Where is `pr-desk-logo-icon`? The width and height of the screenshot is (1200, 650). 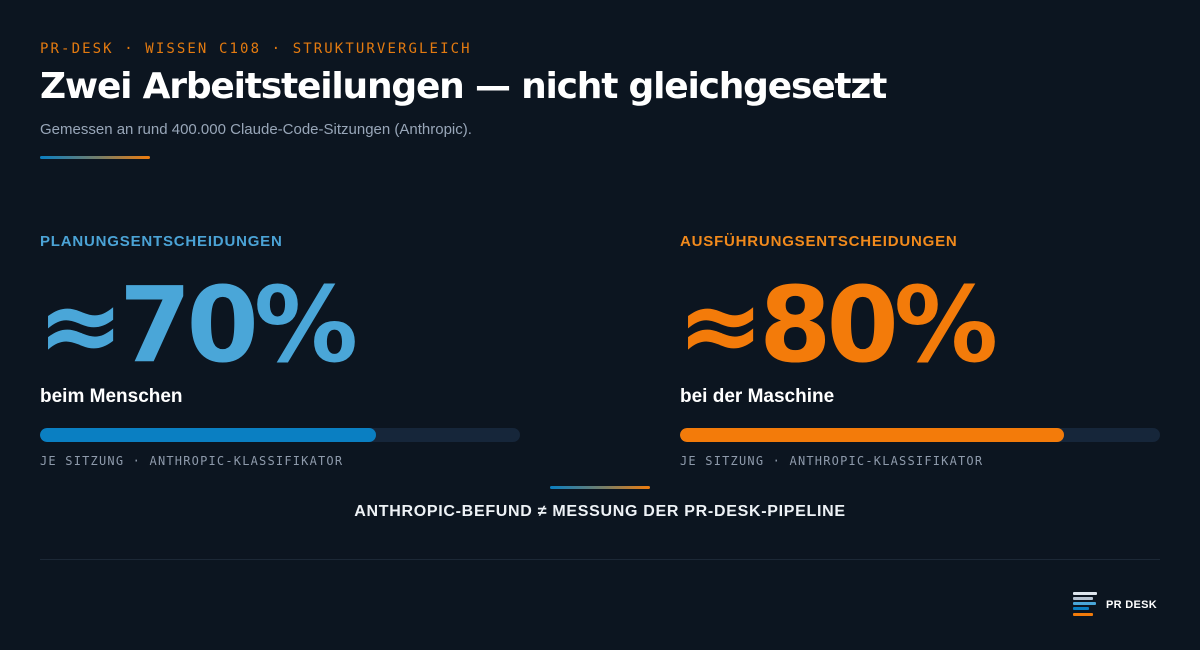
pr-desk-logo-icon is located at coordinates (1085, 605).